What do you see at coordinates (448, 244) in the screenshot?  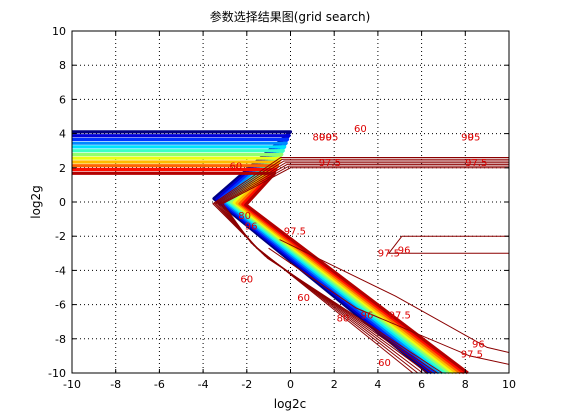 I see `contour-inner-region` at bounding box center [448, 244].